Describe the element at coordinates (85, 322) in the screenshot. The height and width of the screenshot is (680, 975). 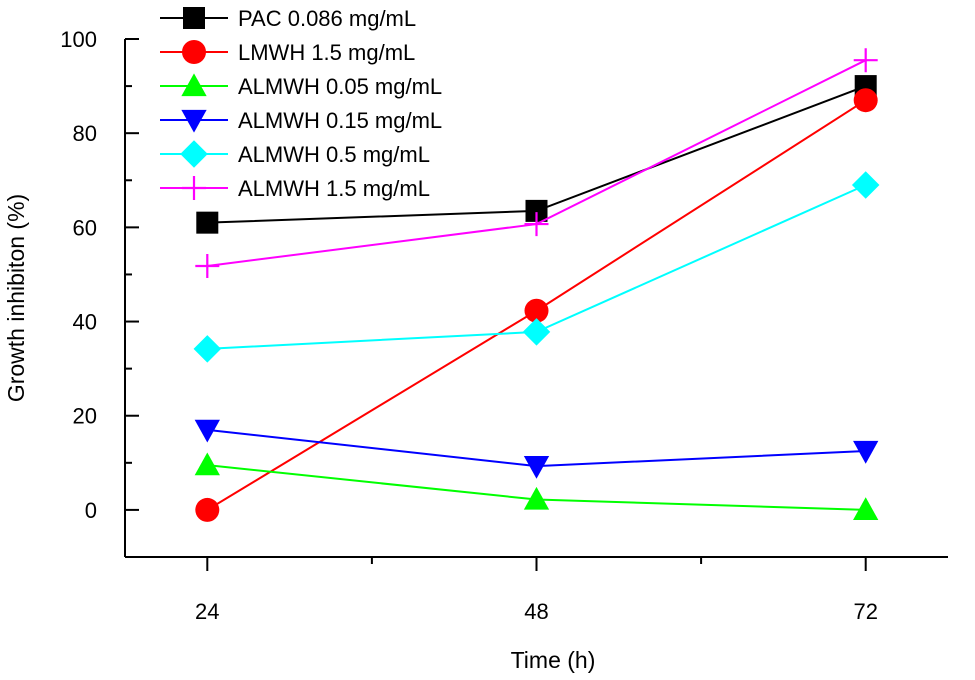
I see `y-tick-label: 40` at that location.